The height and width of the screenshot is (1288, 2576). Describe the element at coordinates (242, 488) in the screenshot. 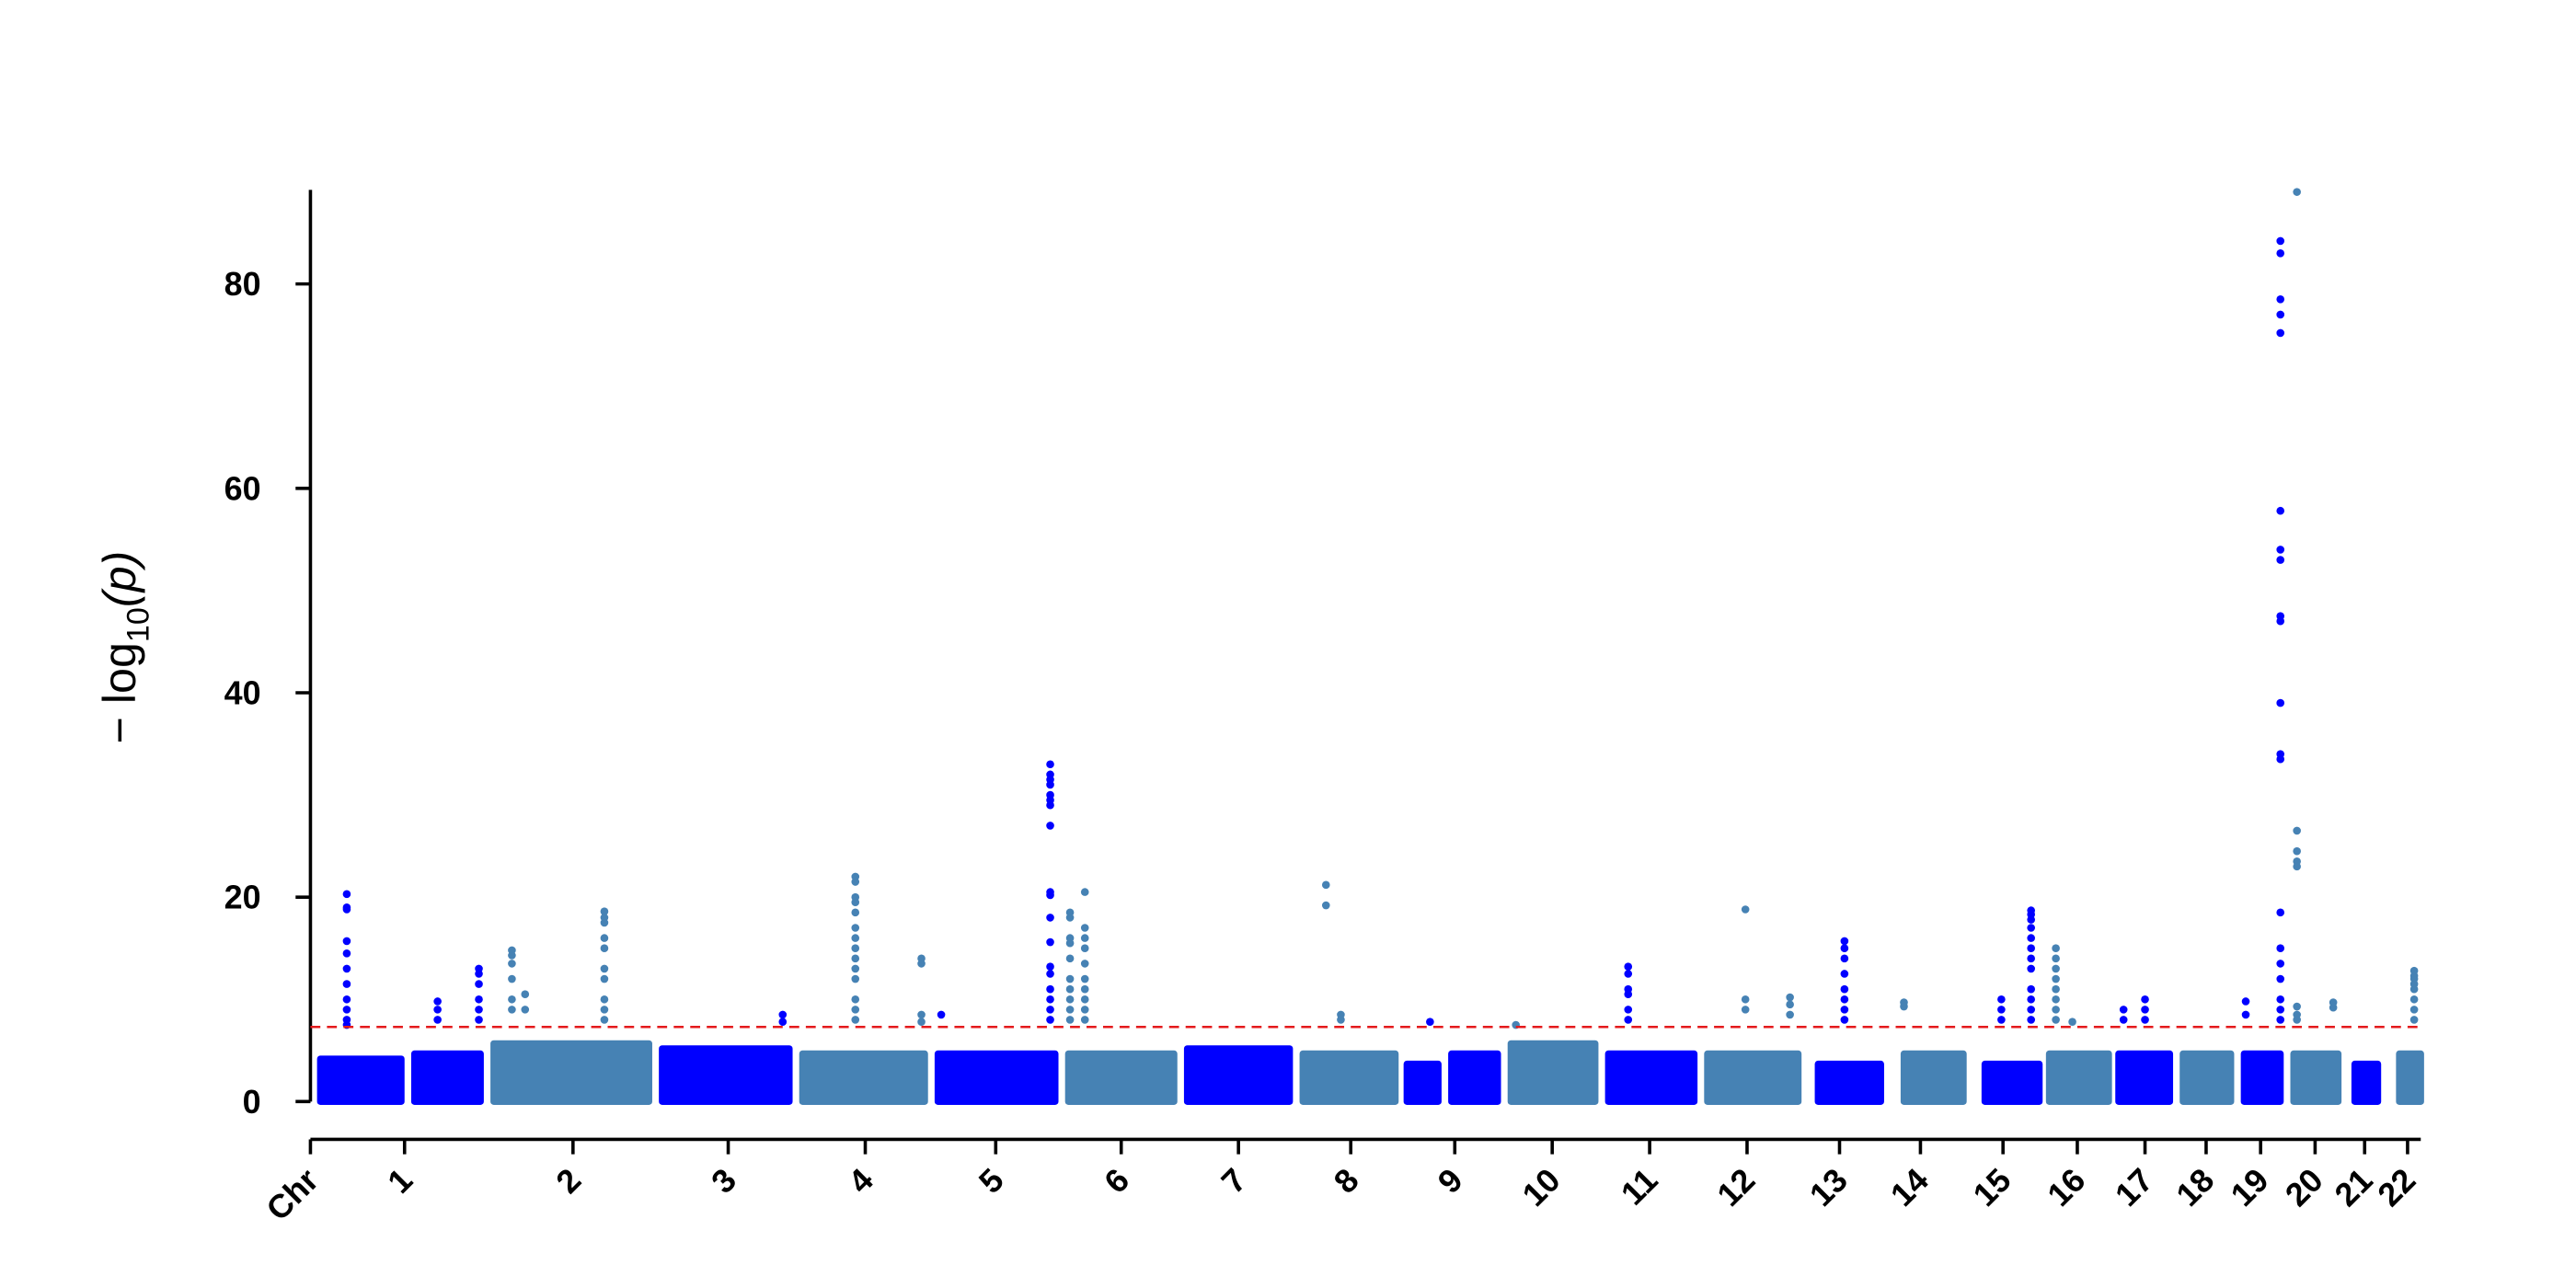

I see `y-tick-label: 60` at that location.